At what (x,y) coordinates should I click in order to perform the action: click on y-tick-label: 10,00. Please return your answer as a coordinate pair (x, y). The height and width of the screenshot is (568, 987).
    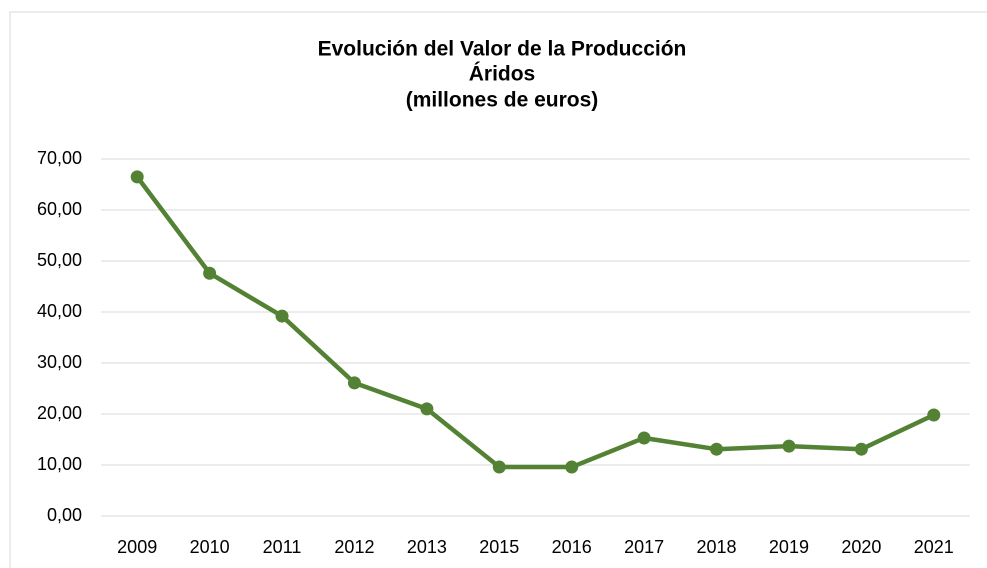
    Looking at the image, I should click on (59, 464).